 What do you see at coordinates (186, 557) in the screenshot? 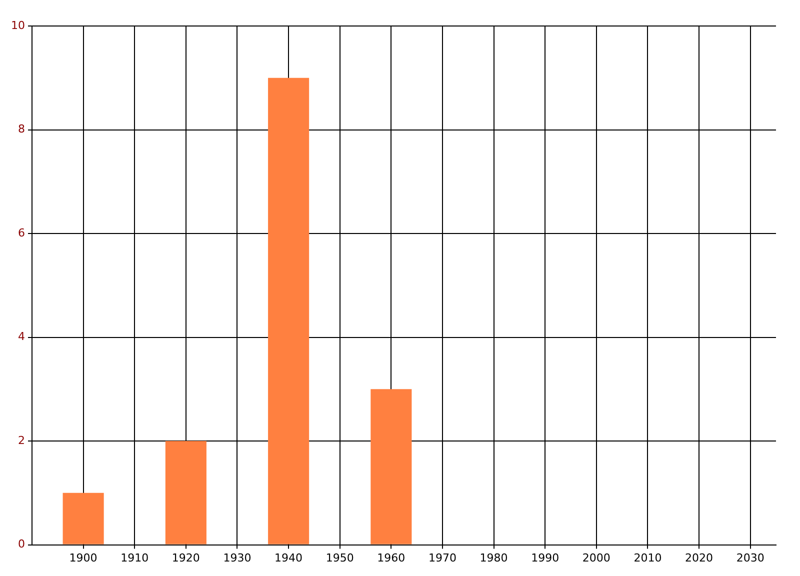
I see `x-tick-label: 1920` at bounding box center [186, 557].